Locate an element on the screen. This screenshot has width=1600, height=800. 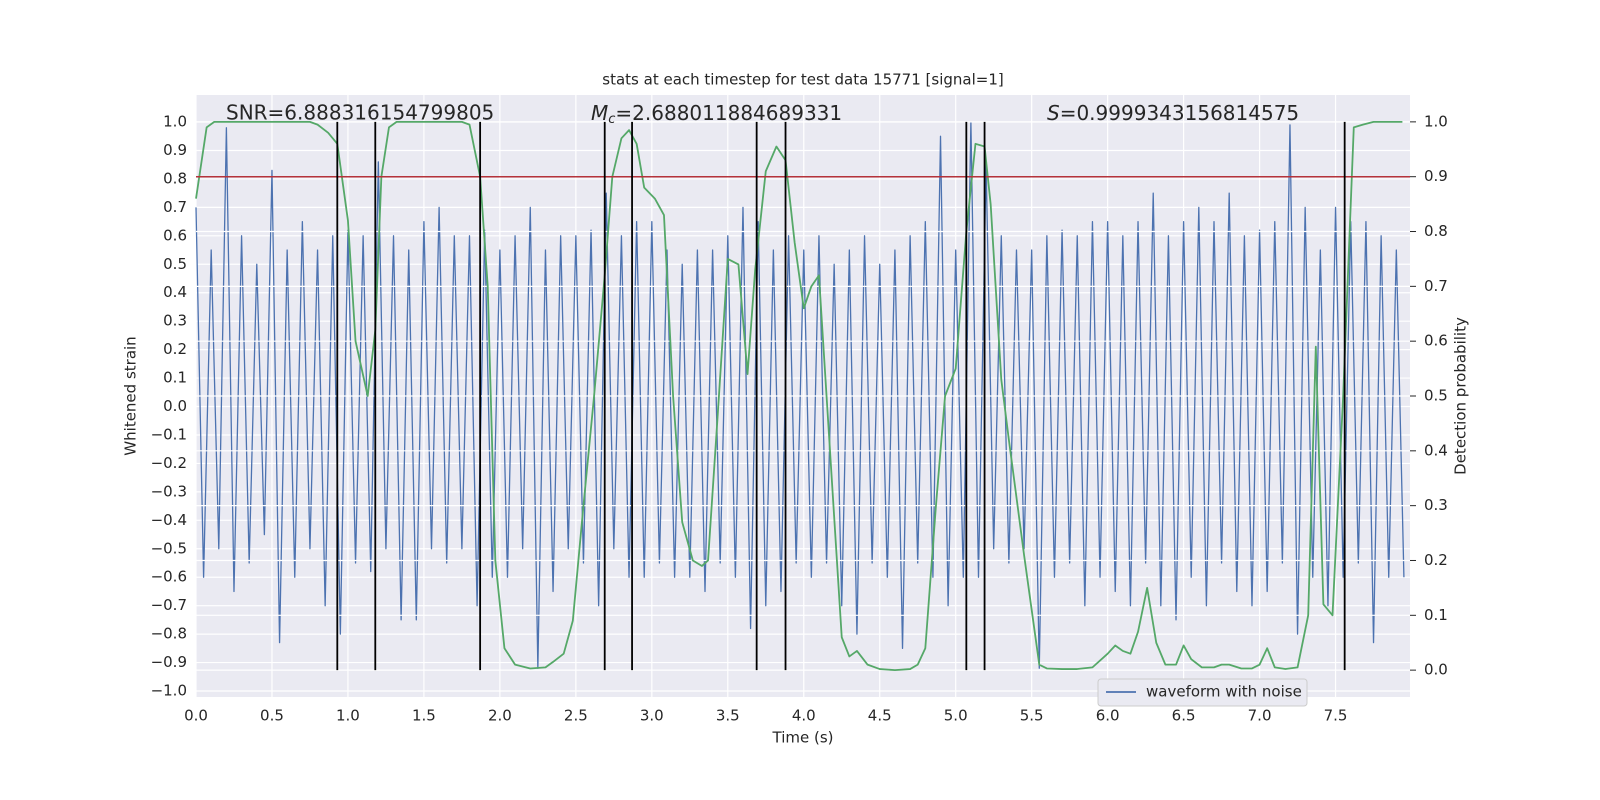
y-tick-label: −0.7 is located at coordinates (169, 605).